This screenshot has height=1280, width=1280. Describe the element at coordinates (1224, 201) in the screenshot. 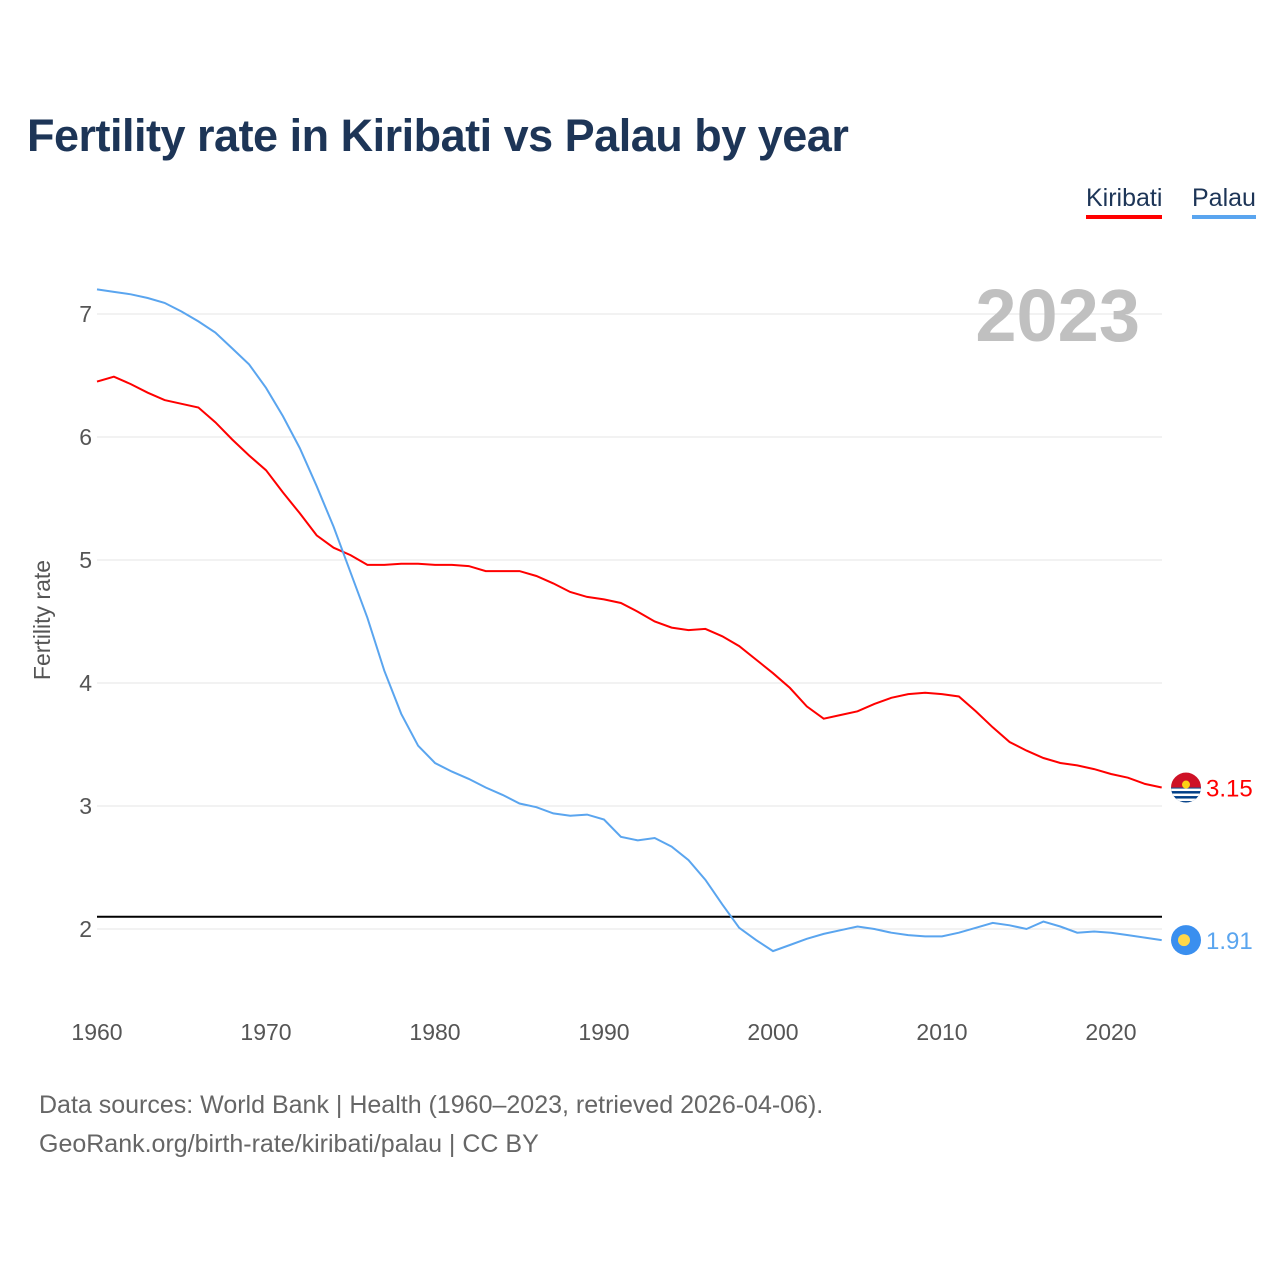

I see `legend-palau: Palau` at that location.